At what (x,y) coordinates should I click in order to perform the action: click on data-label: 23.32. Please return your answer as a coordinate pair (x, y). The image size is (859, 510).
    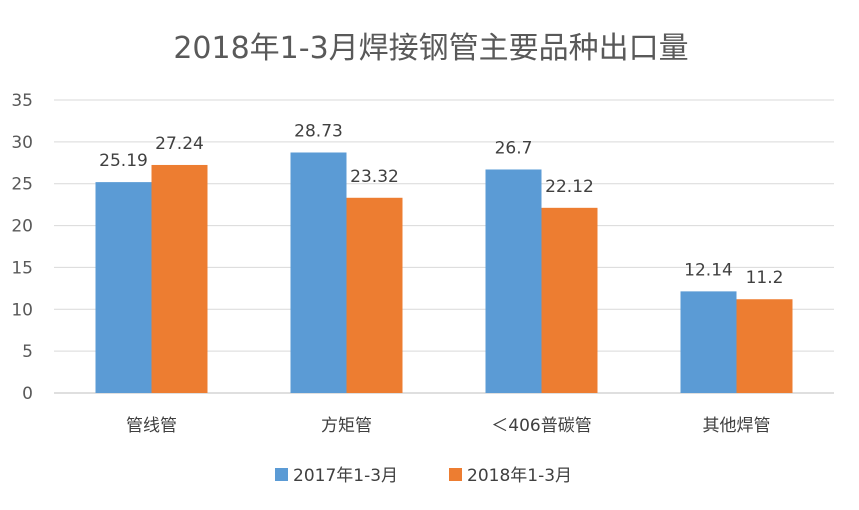
    Looking at the image, I should click on (374, 177).